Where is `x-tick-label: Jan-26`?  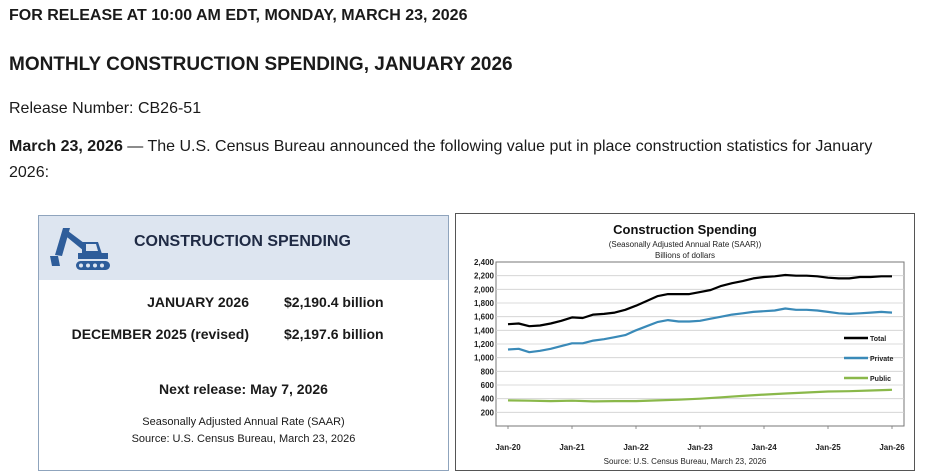
x-tick-label: Jan-26 is located at coordinates (892, 447).